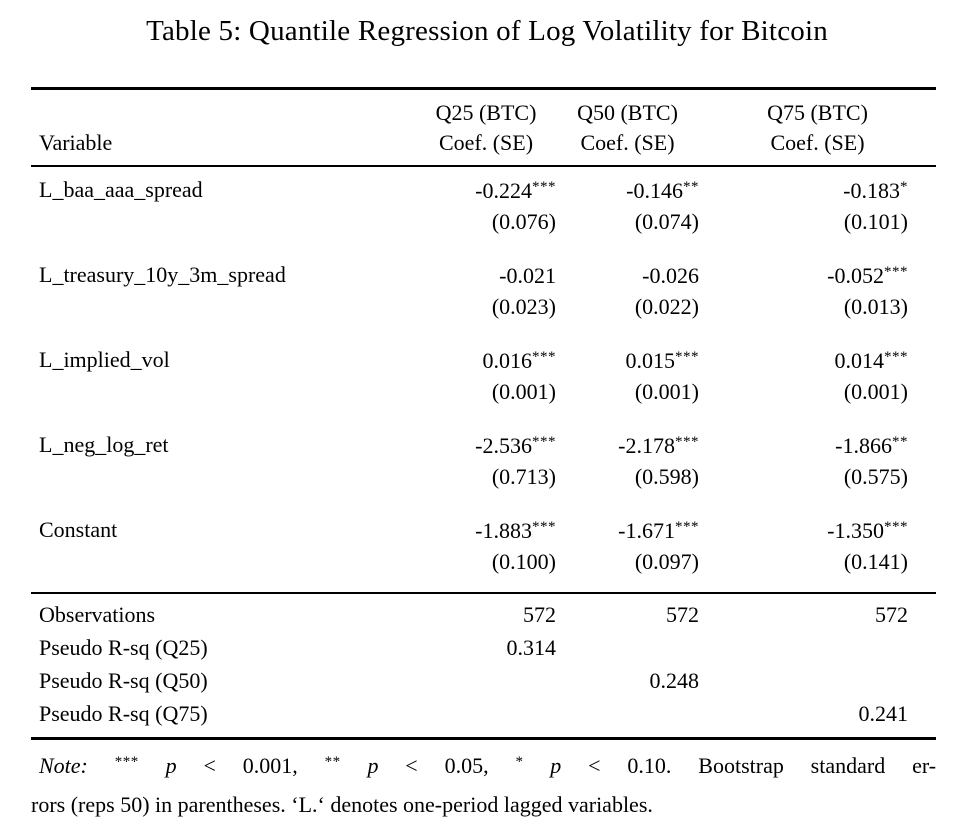 This screenshot has width=974, height=838. Describe the element at coordinates (126, 761) in the screenshot. I see `sig-stars-3: ***` at that location.